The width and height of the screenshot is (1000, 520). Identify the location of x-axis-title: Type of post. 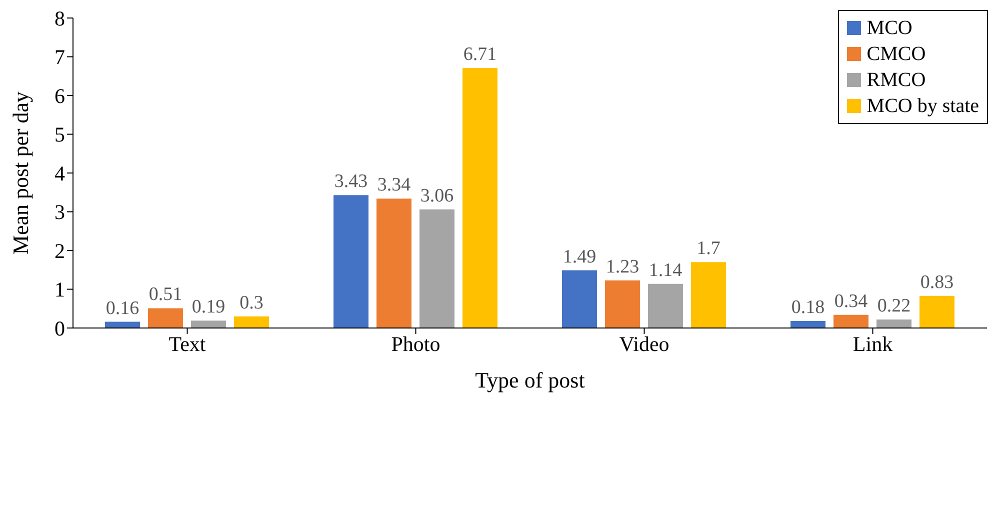
(530, 380).